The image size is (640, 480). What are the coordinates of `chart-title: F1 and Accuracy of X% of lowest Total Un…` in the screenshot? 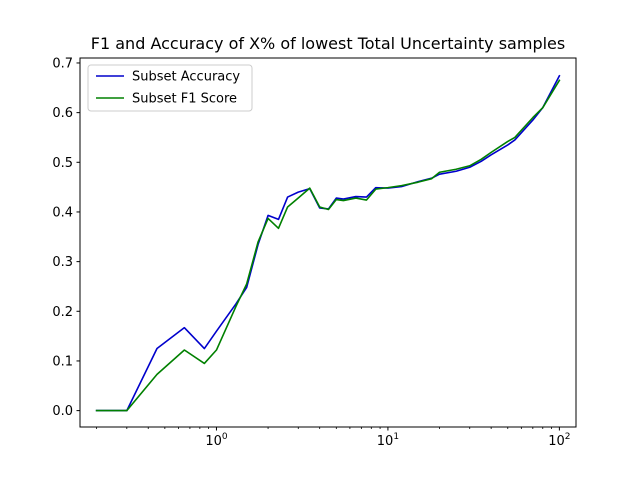 It's located at (328, 43).